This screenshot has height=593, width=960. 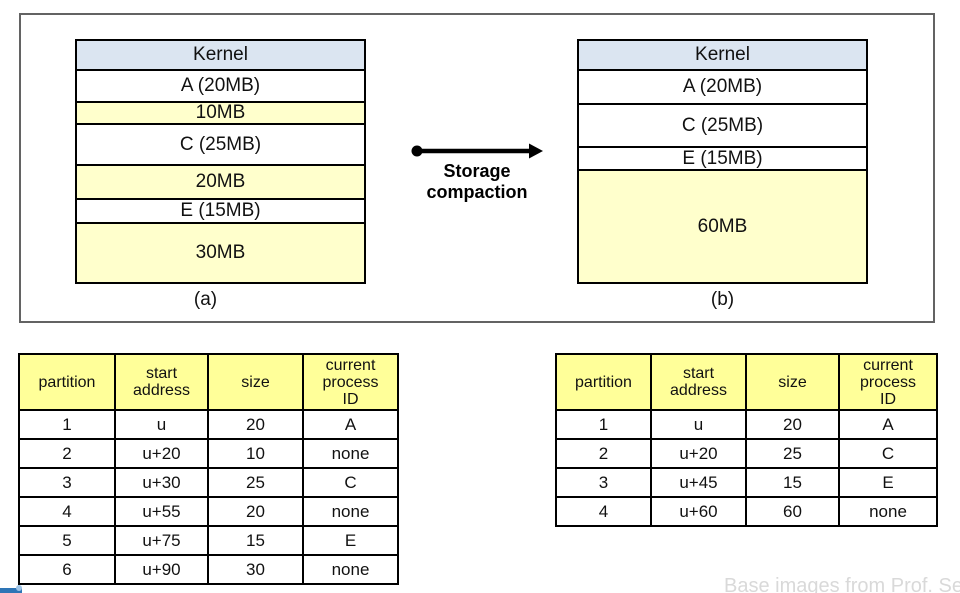 I want to click on cell-size: 30, so click(x=255, y=569).